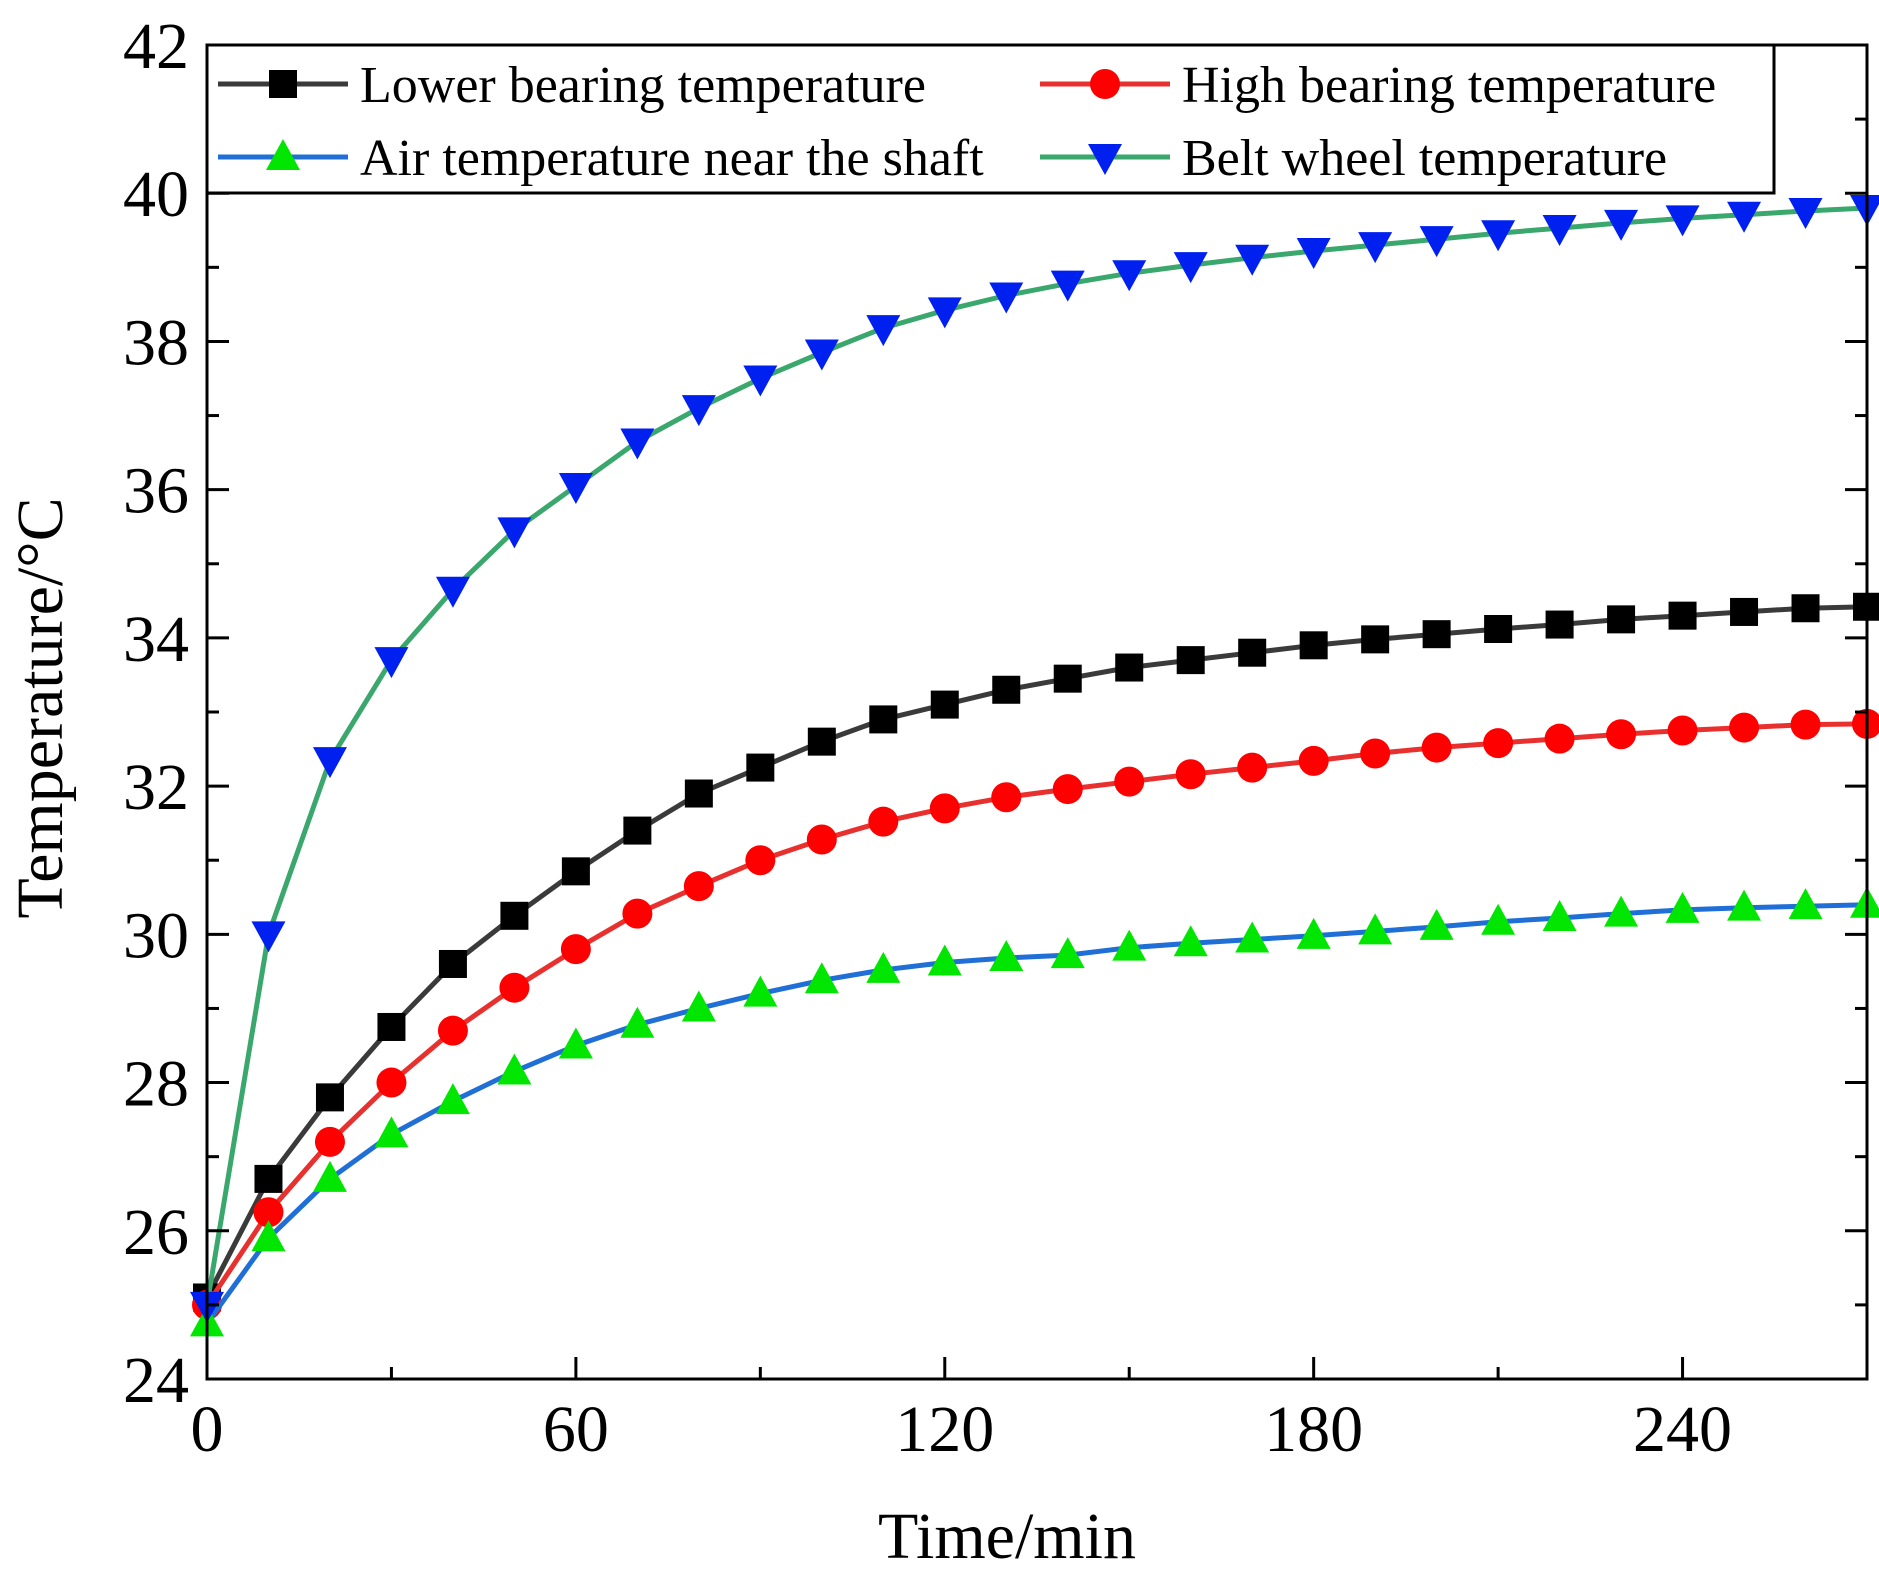  Describe the element at coordinates (207, 1429) in the screenshot. I see `x-tick-label: 0` at that location.